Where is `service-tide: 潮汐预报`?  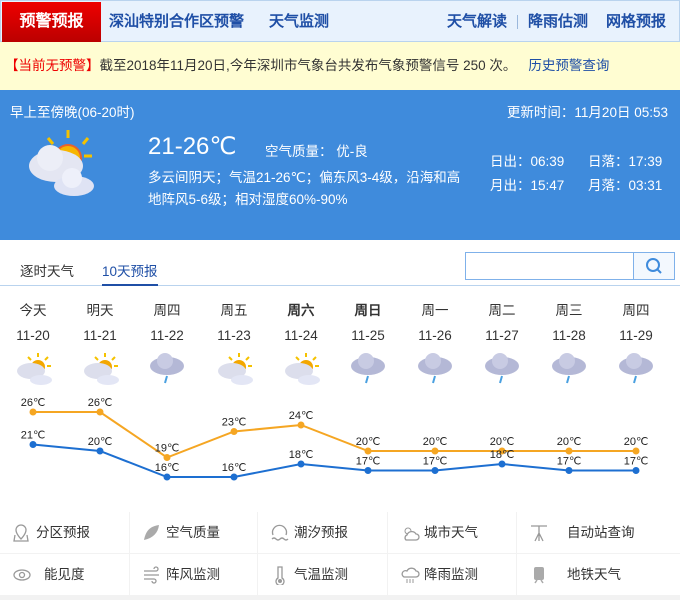
service-tide: 潮汐预报 is located at coordinates (322, 532).